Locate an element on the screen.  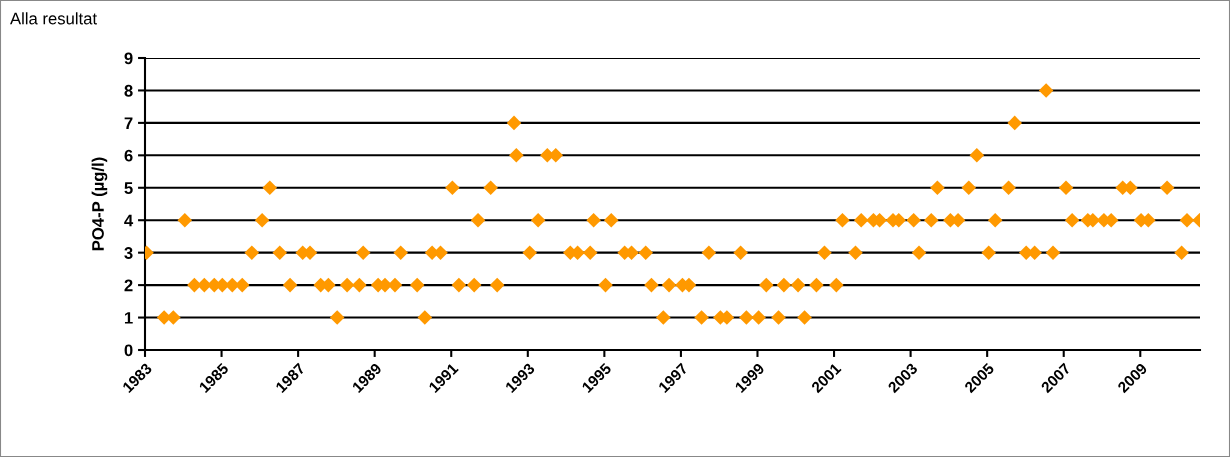
y-axis-title: PO4-P (µg/l) is located at coordinates (99, 204).